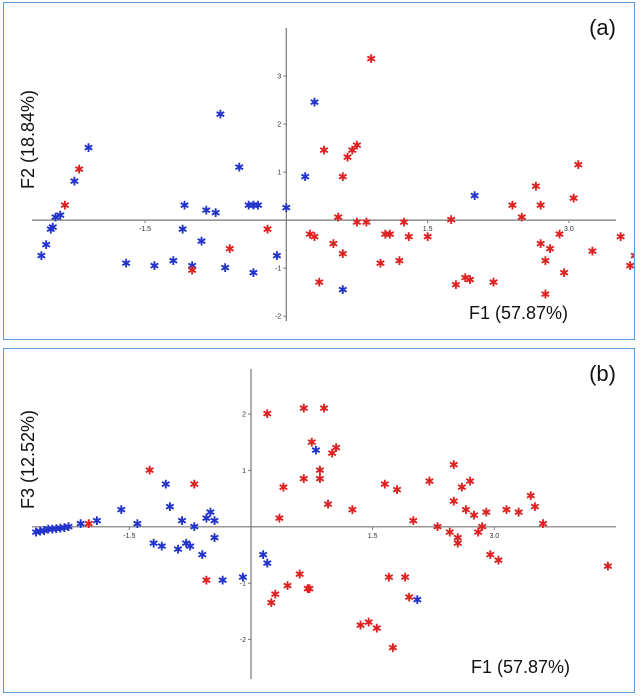 This screenshot has width=644, height=698. What do you see at coordinates (521, 667) in the screenshot?
I see `x-axis-label-b: F1 (57.87%)` at bounding box center [521, 667].